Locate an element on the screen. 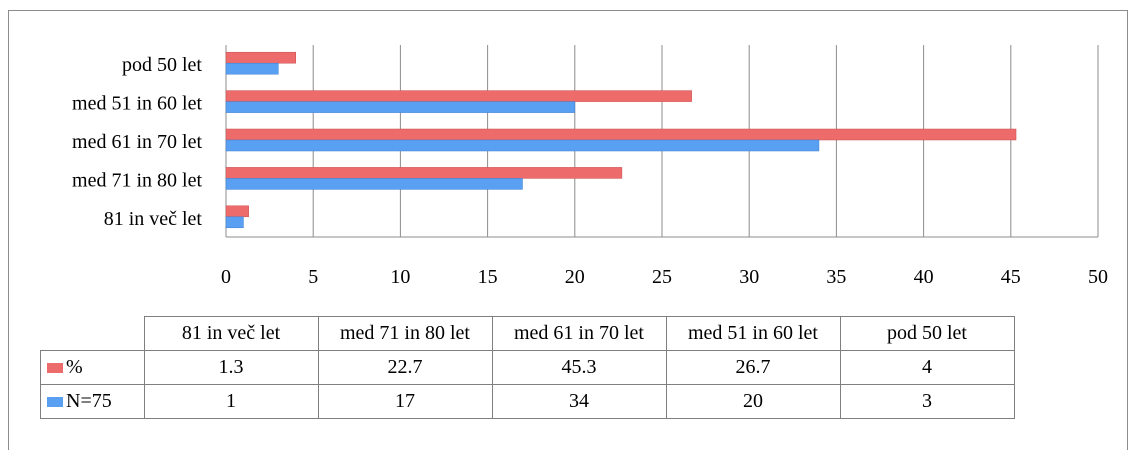 The image size is (1130, 459). table-row: N=75 1 17 34 20 3 is located at coordinates (527, 401).